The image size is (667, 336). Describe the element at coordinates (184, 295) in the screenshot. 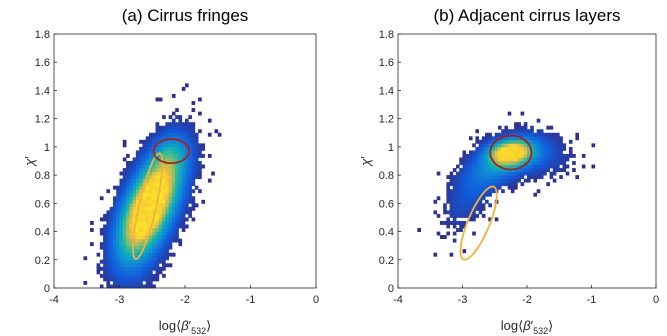

I see `panel-a-x-ticks: -4 -3 -2 -1 0` at that location.